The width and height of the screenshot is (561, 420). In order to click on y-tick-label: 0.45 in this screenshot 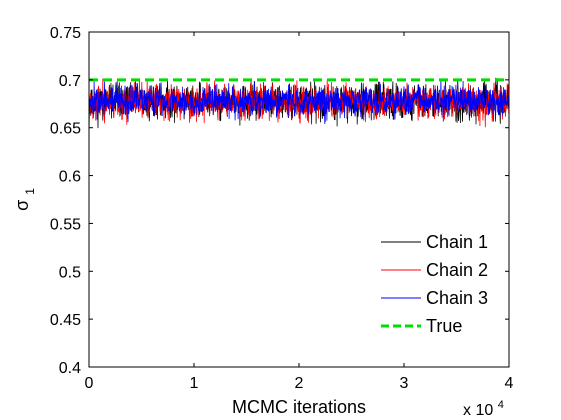, I will do `click(65, 320)`.